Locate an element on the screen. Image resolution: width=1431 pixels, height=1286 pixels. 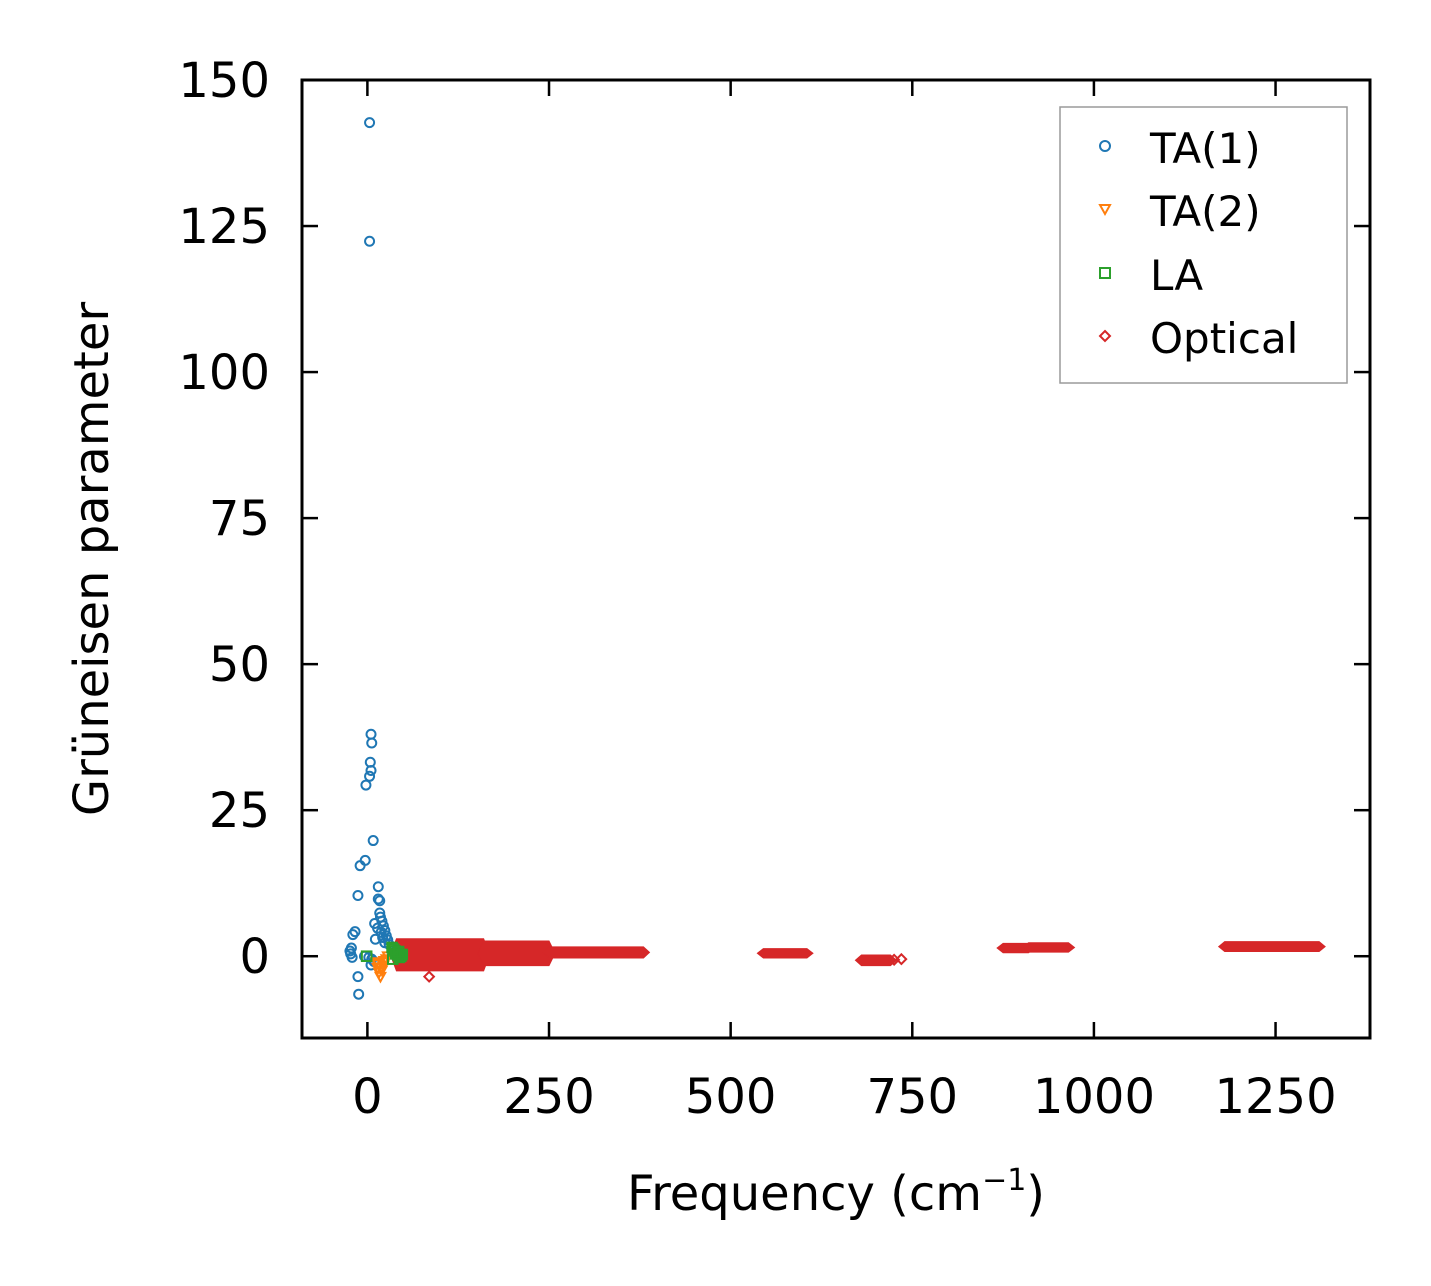
x-tick-label-1000: 1000 is located at coordinates (1094, 1097).